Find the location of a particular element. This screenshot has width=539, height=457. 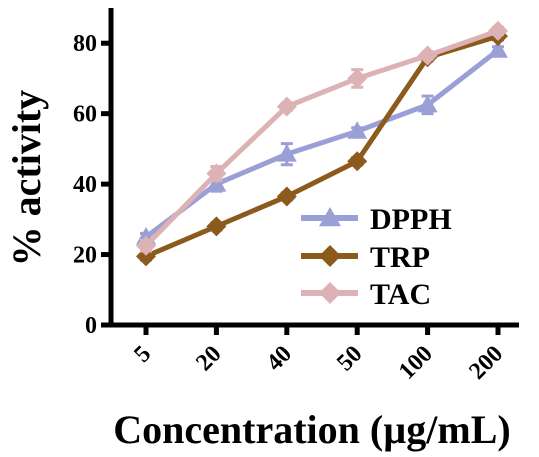

x-tick-label: 20 is located at coordinates (208, 358).